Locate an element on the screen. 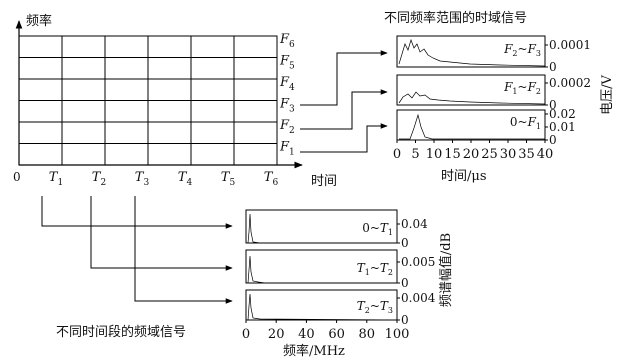 Image resolution: width=620 pixels, height=359 pixels. time-y-tick-label: 0.0002 is located at coordinates (570, 83).